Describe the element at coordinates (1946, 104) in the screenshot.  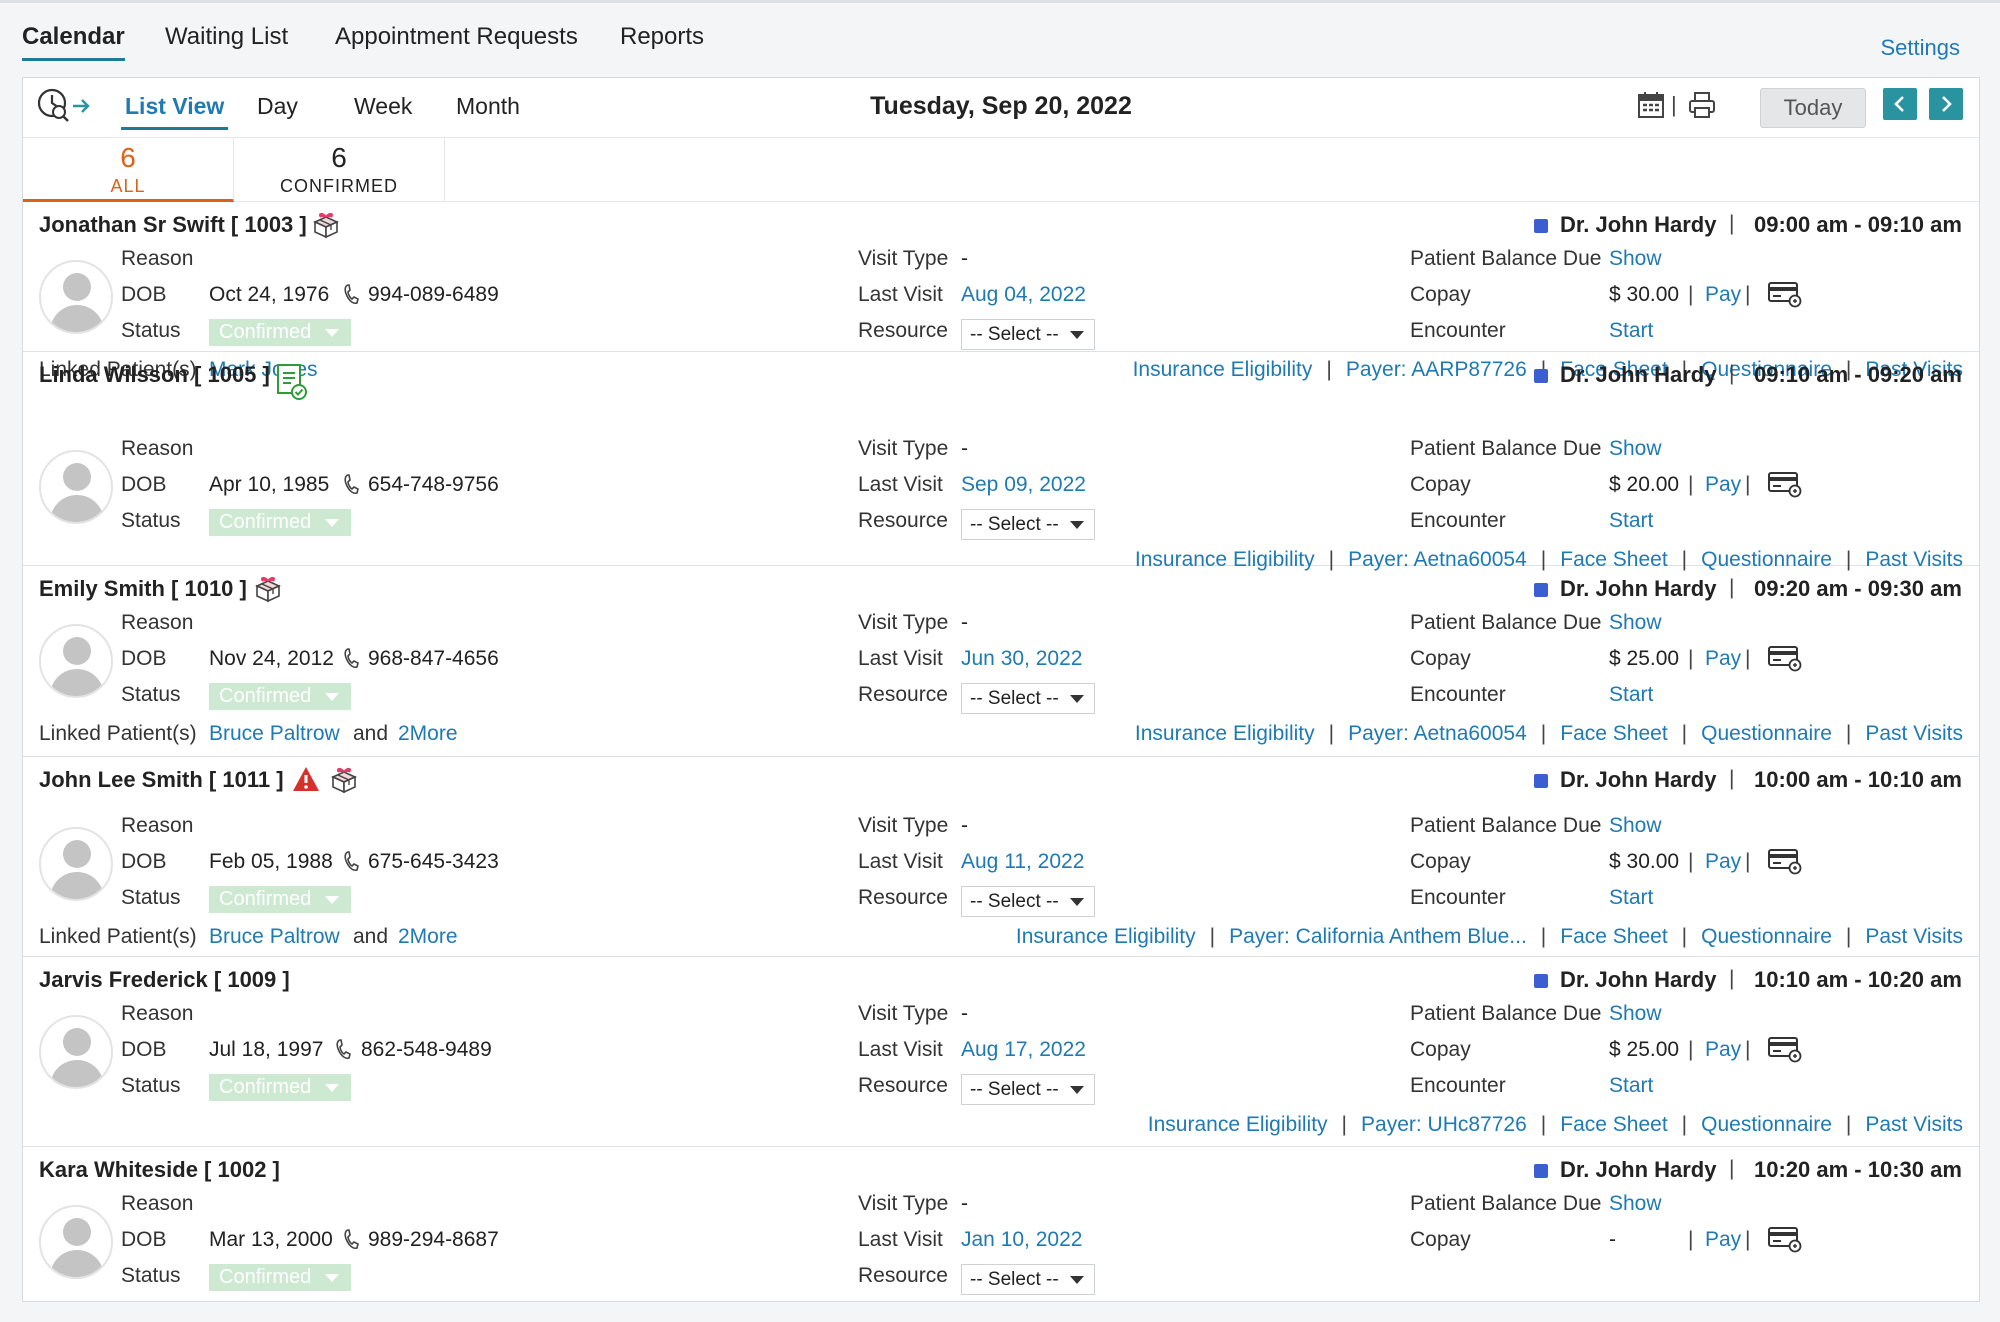
I see `next-day-button` at that location.